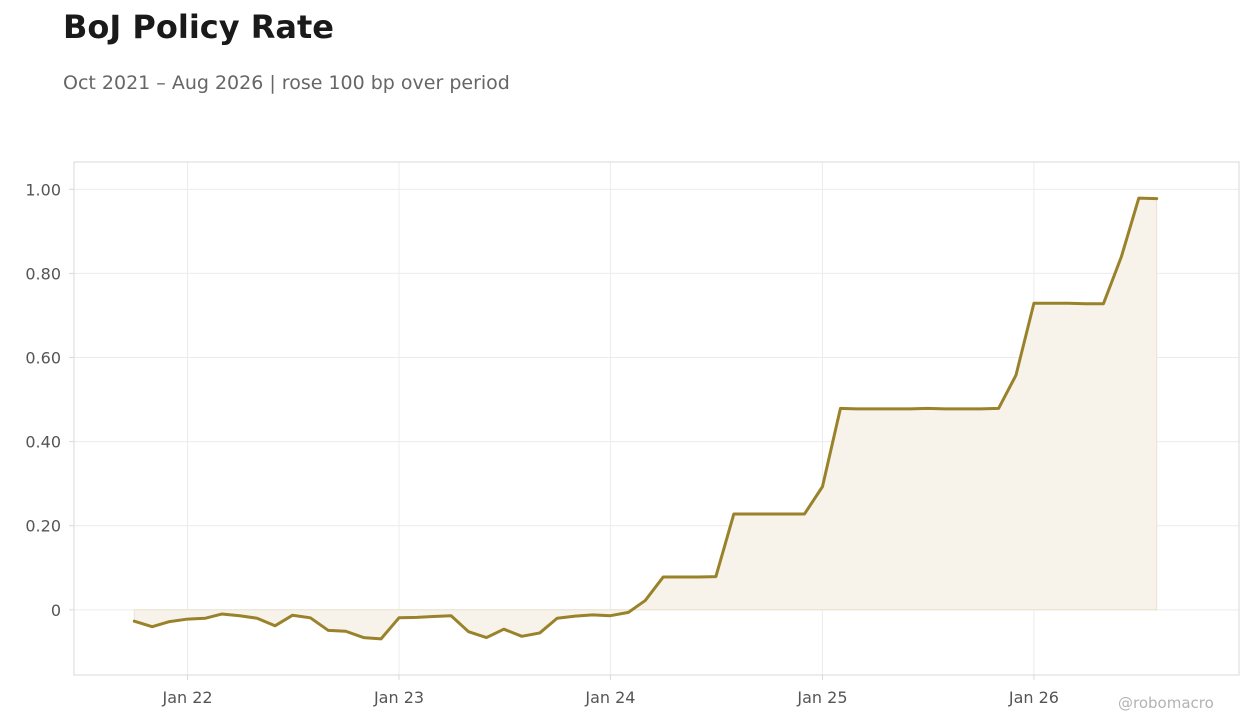  Describe the element at coordinates (1166, 703) in the screenshot. I see `watermark: @robomacro` at that location.